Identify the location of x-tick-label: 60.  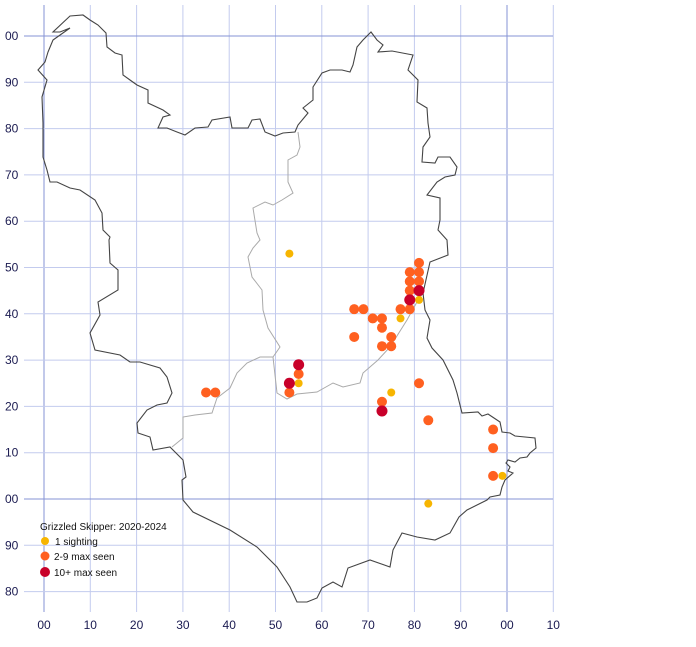
(322, 625).